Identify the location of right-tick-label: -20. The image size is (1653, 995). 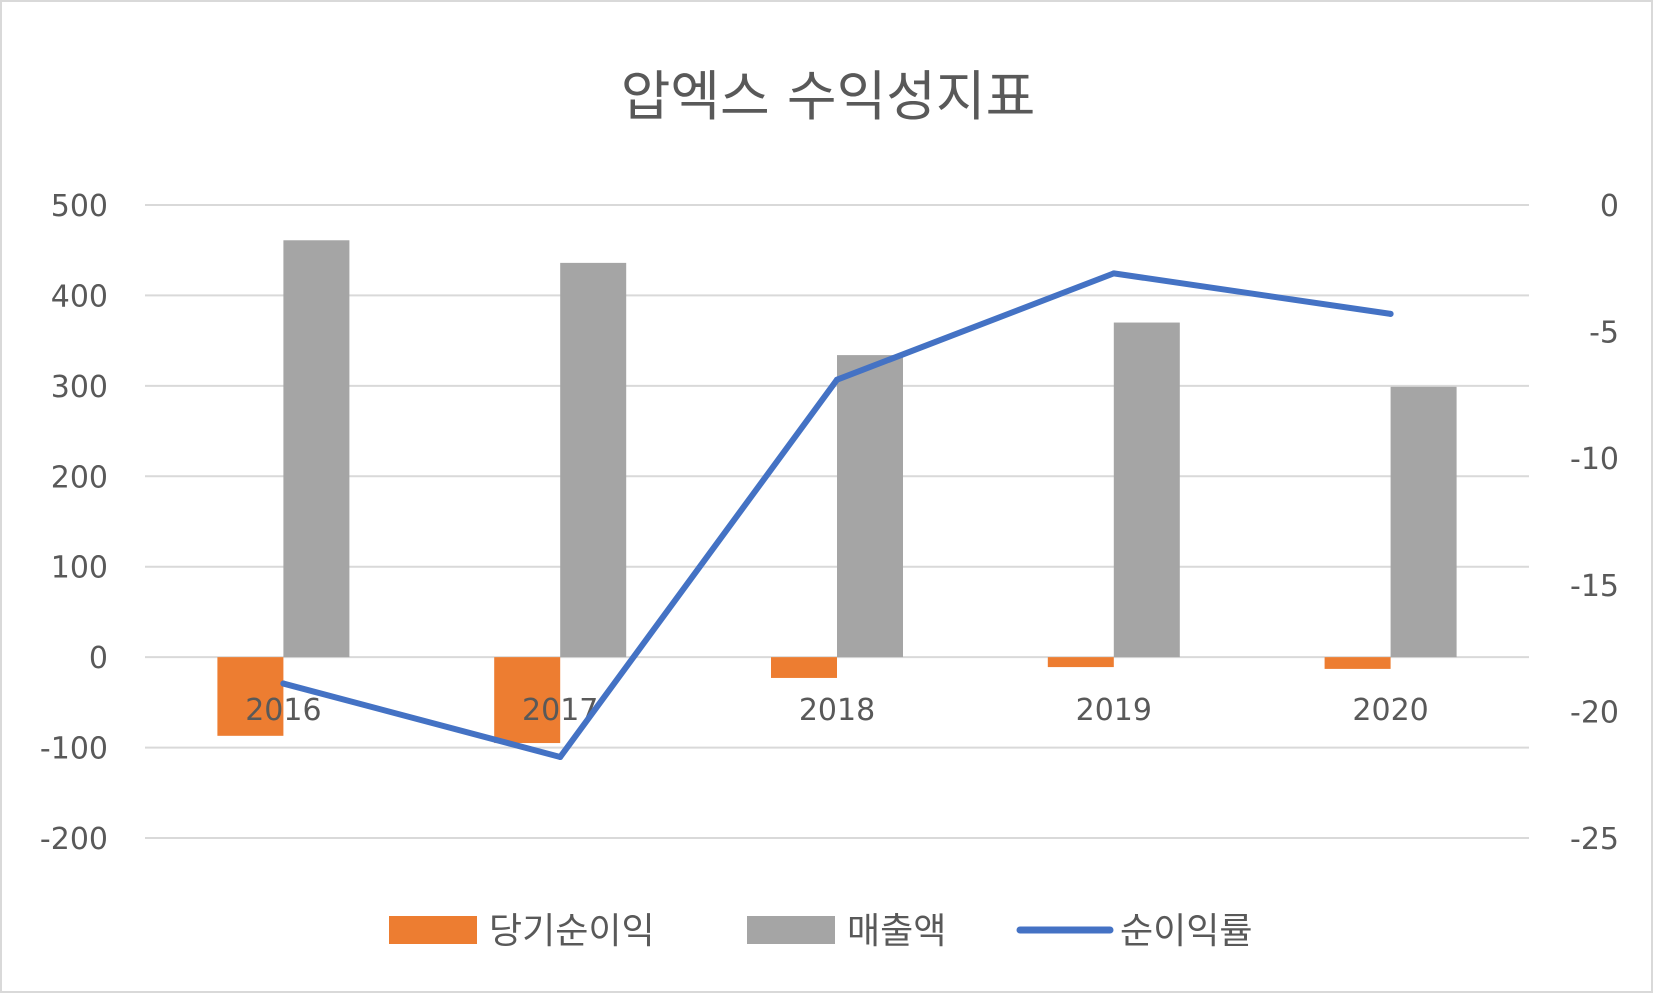
(1594, 712).